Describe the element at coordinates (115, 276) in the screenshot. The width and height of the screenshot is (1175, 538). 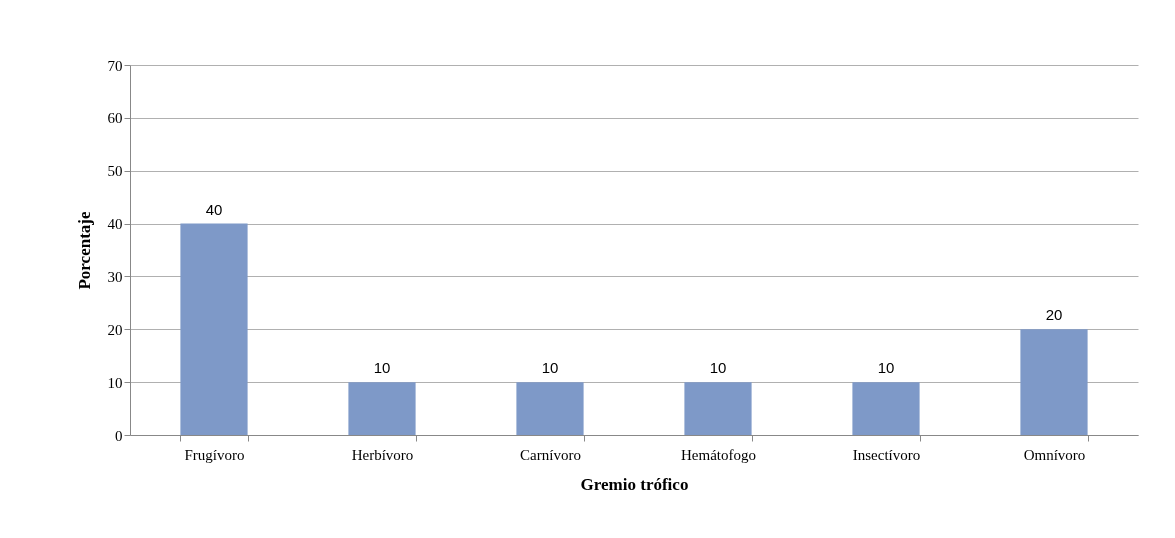
I see `y-tick-label: 30` at that location.